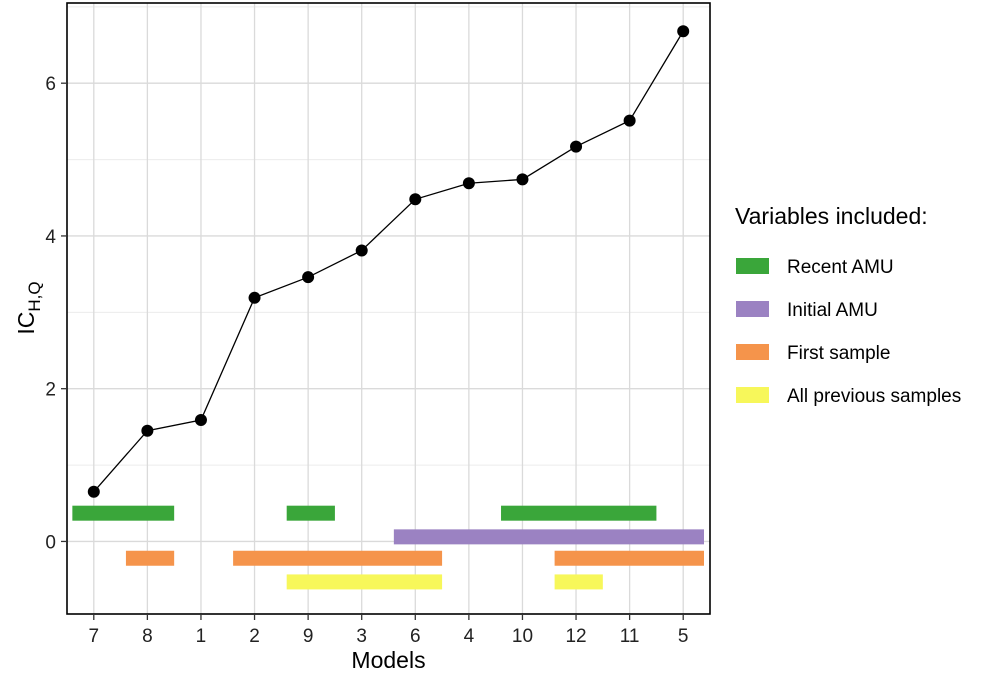 The width and height of the screenshot is (1000, 676). Describe the element at coordinates (201, 636) in the screenshot. I see `x-tick-label: 1` at that location.